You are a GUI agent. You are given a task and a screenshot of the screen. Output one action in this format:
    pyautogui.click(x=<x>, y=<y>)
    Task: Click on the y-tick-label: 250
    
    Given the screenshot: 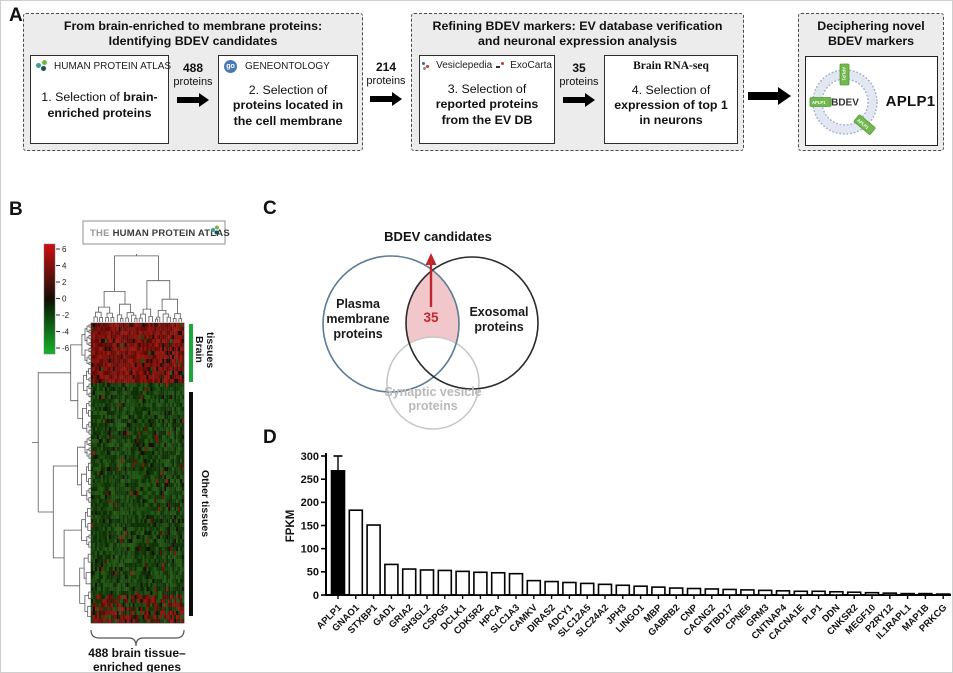 What is the action you would take?
    pyautogui.click(x=310, y=480)
    